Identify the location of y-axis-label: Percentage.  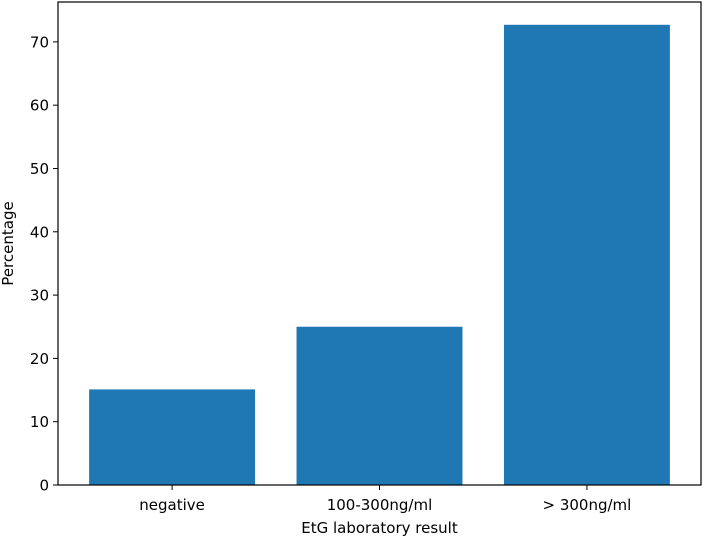
(8, 243).